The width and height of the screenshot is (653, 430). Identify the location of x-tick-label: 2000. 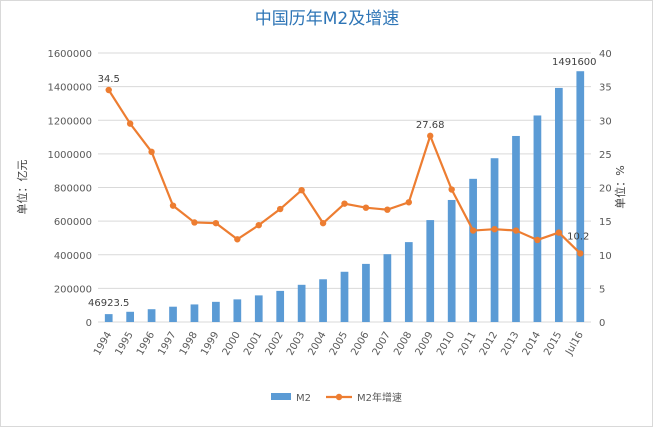
(232, 344).